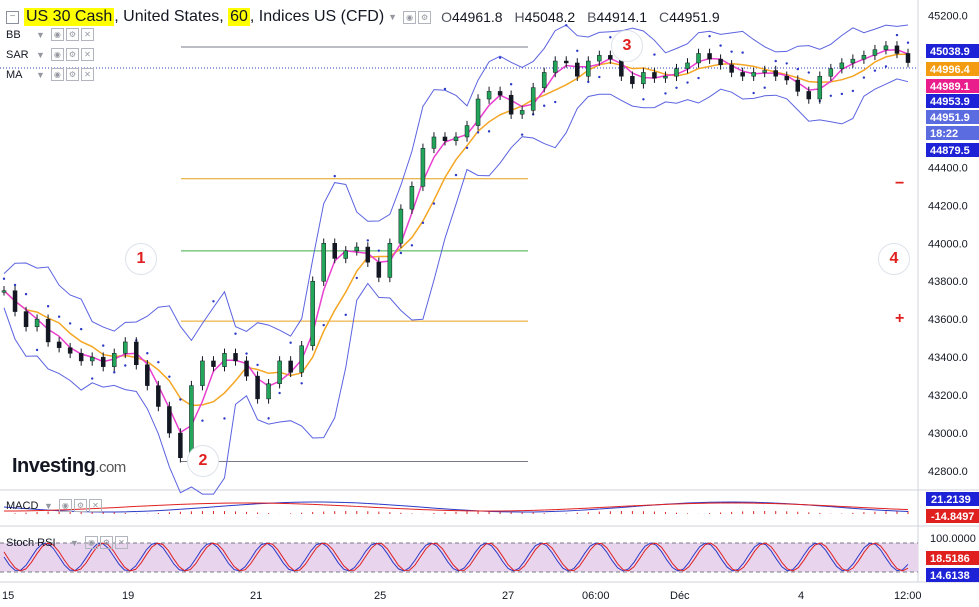 The width and height of the screenshot is (979, 607). I want to click on x-tick-label: 12:00, so click(908, 596).